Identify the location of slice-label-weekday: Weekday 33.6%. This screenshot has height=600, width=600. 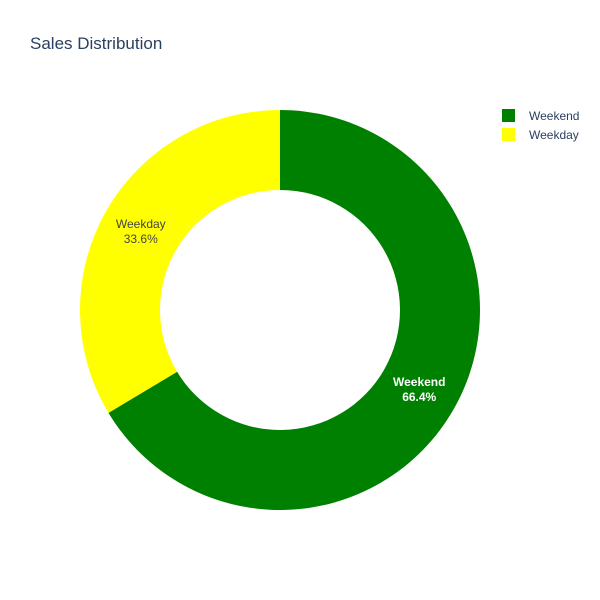
(141, 231).